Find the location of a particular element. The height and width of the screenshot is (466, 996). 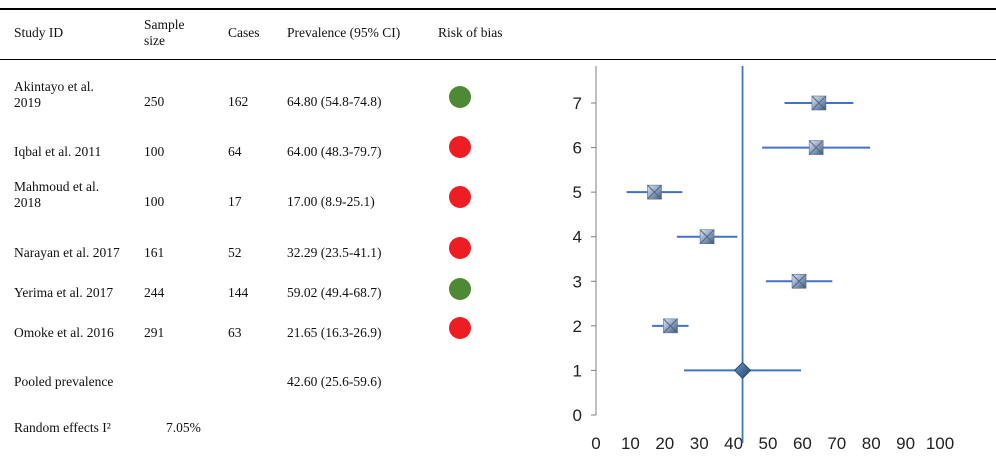

row-2-risk-indicator is located at coordinates (460, 147).